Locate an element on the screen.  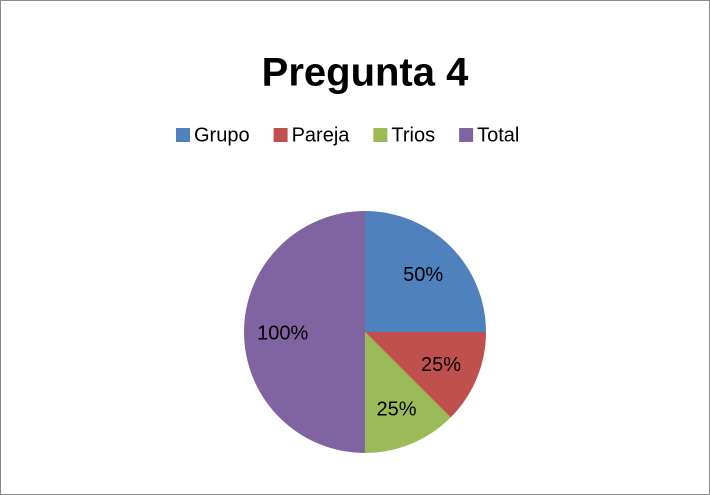
legend-label: Trios is located at coordinates (413, 135).